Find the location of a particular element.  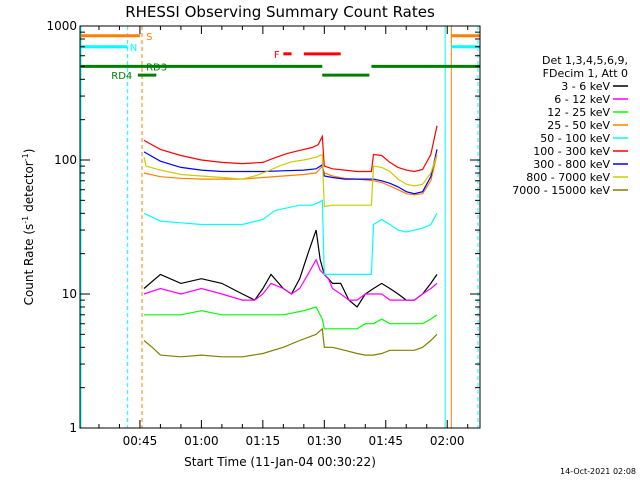

y-axis-label: Count Rate (s-1 detector-1) is located at coordinates (28, 227).